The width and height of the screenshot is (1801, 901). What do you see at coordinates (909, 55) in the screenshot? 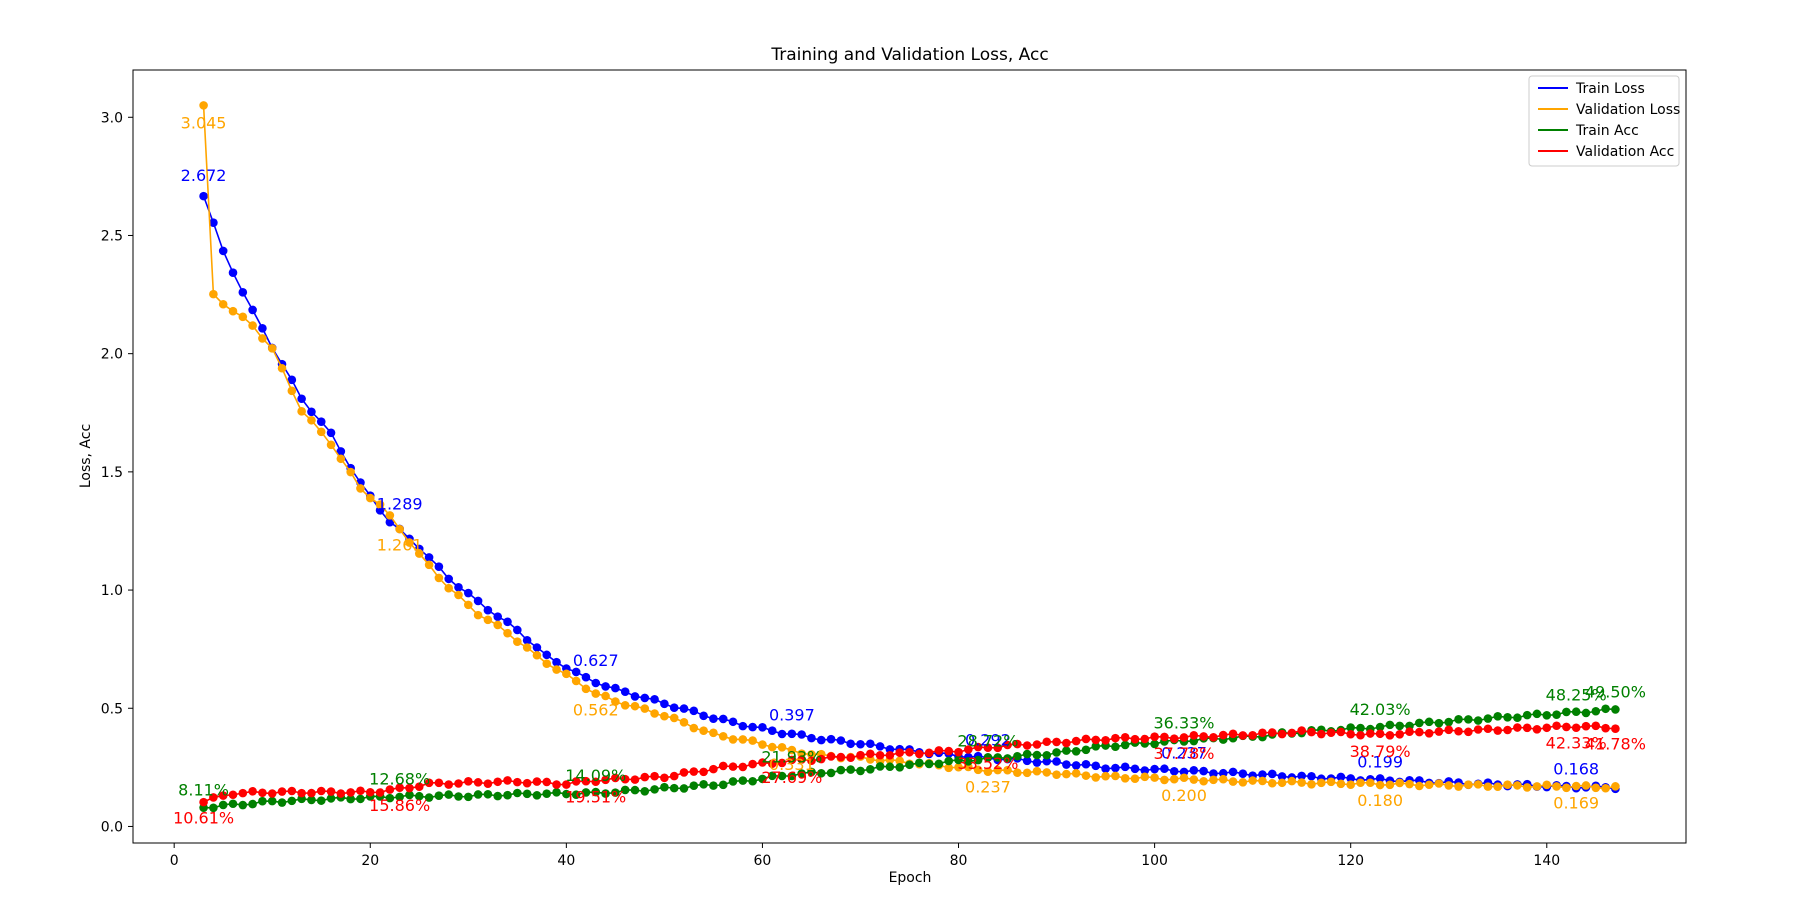
I see `chart-title: Training and Validation Loss, Acc` at bounding box center [909, 55].